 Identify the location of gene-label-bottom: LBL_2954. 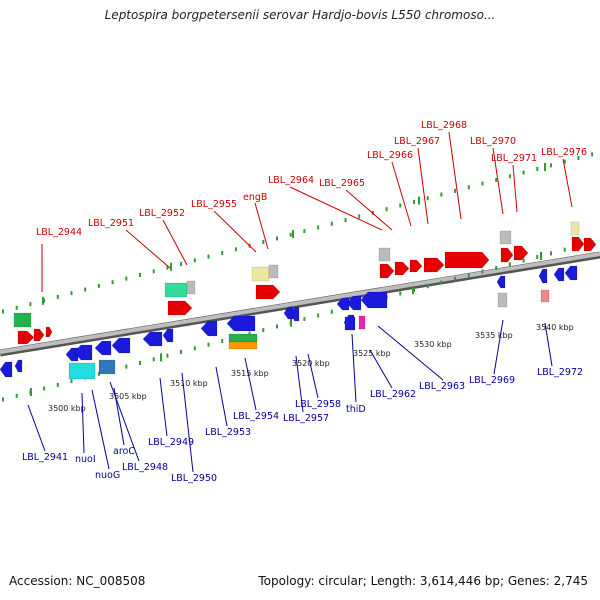
(256, 416).